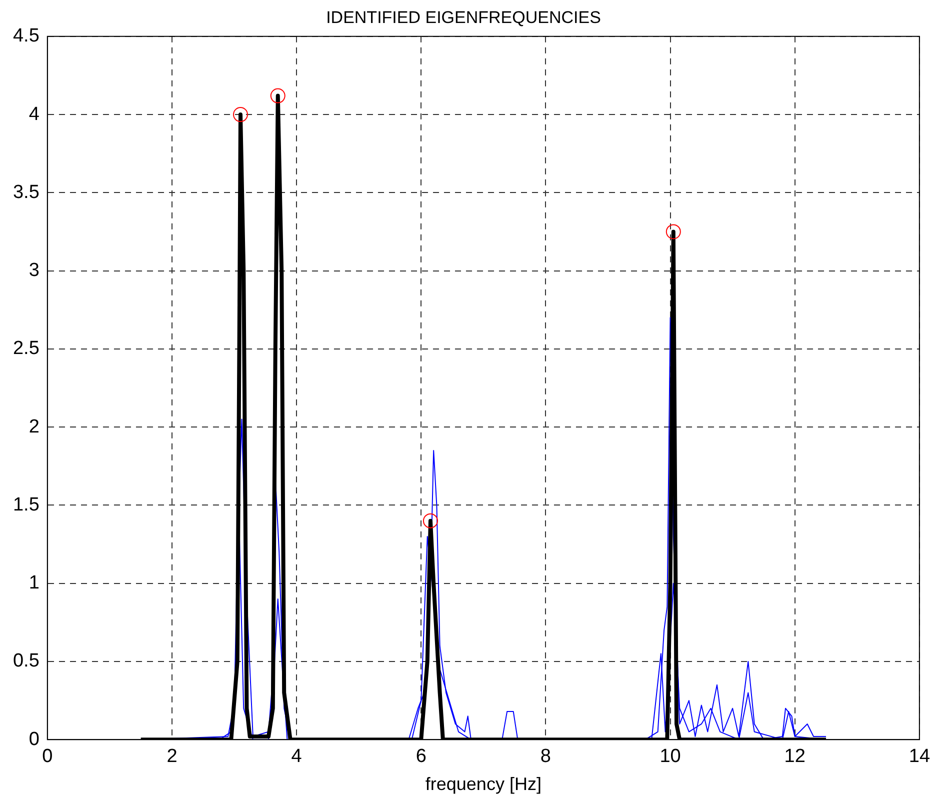  Describe the element at coordinates (919, 757) in the screenshot. I see `x-tick-label: 14` at that location.